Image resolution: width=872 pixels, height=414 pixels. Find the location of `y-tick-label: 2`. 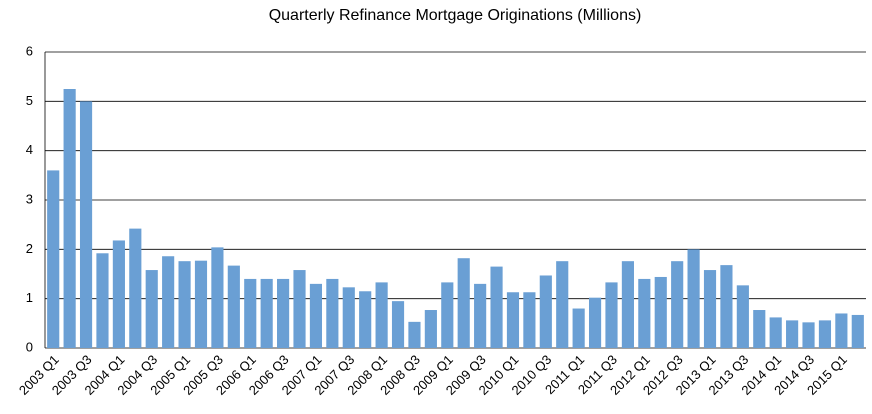

y-tick-label: 2 is located at coordinates (29, 248).